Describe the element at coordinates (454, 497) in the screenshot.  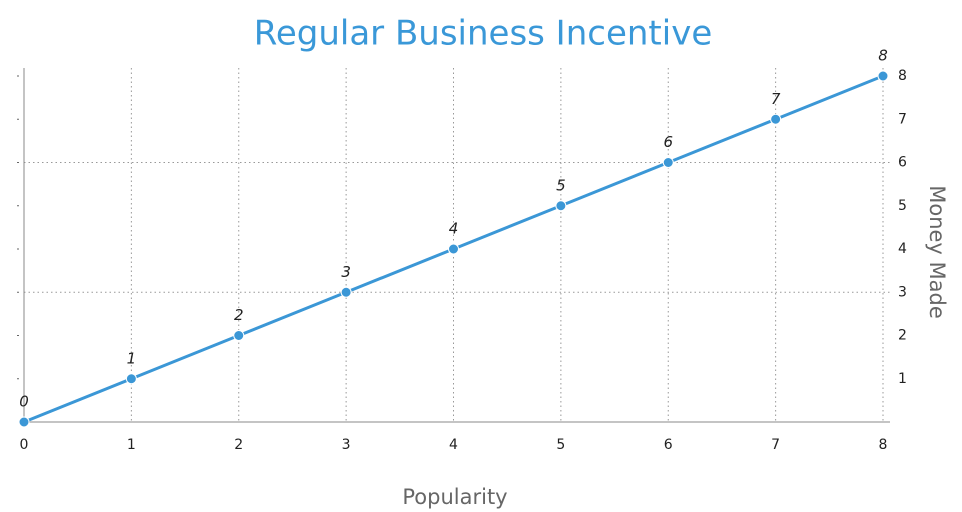
I see `x-axis-label: Popularity` at that location.